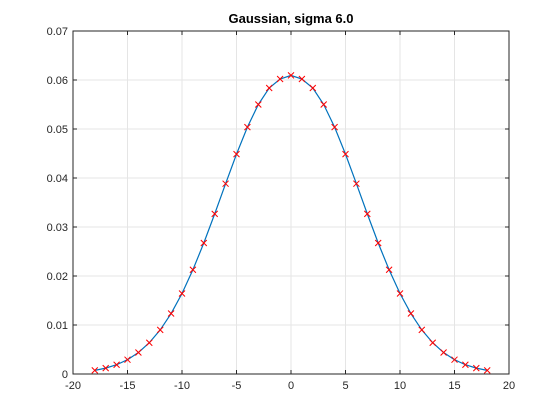  What do you see at coordinates (57, 228) in the screenshot?
I see `y-tick-label: 0.03` at bounding box center [57, 228].